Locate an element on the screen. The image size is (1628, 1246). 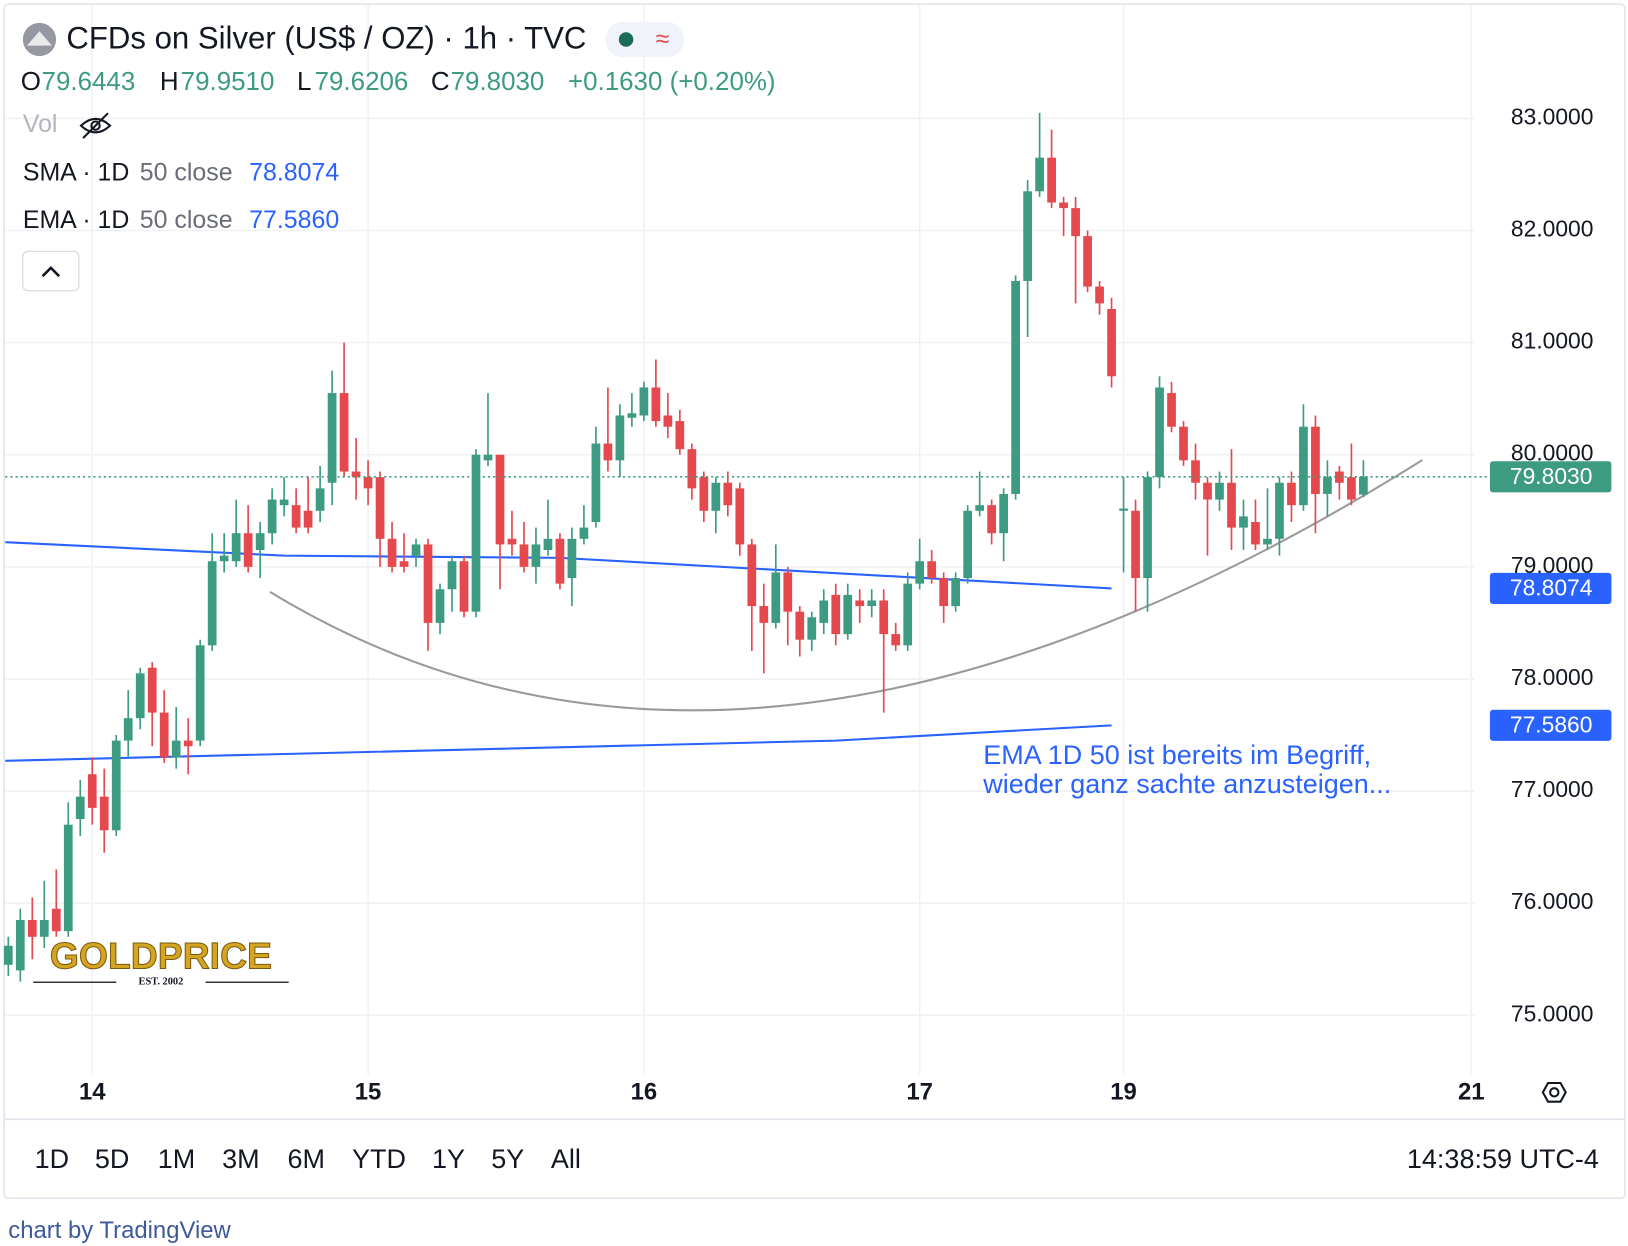
range-button: 1M is located at coordinates (176, 1159).